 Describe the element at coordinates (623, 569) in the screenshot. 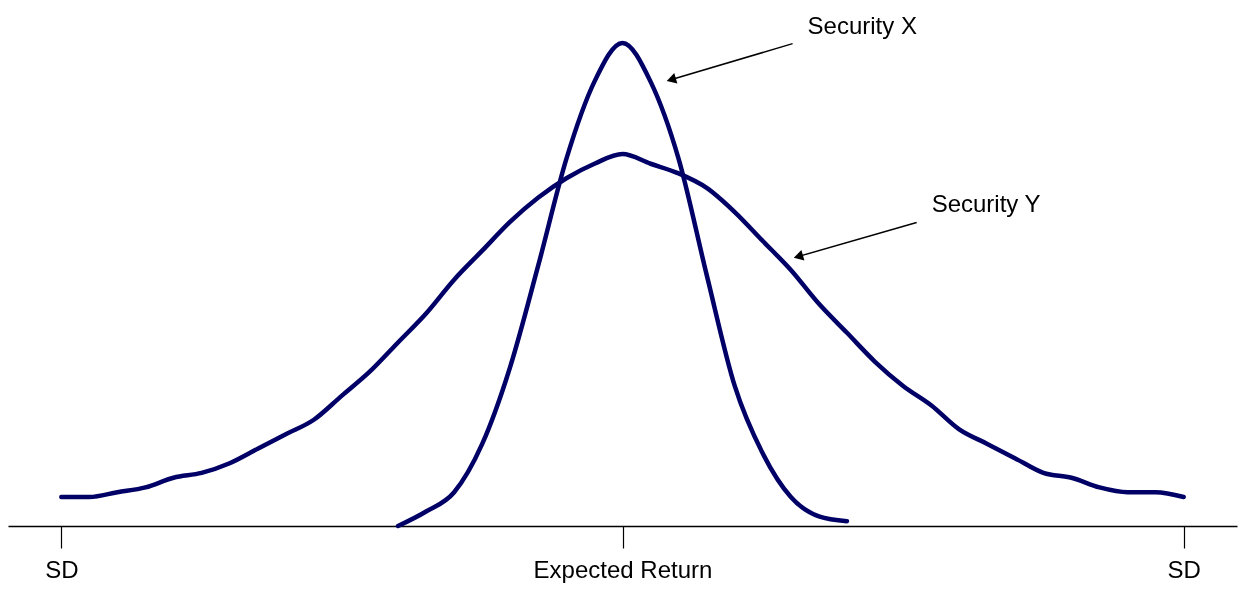

I see `x-tick-label: Expected Return` at that location.